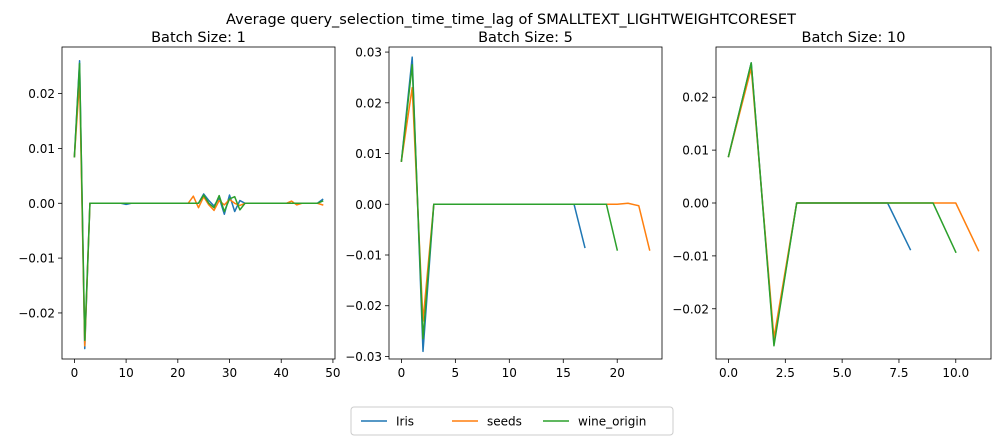 The width and height of the screenshot is (1002, 445). What do you see at coordinates (281, 373) in the screenshot?
I see `x-tick-label: 40` at bounding box center [281, 373].